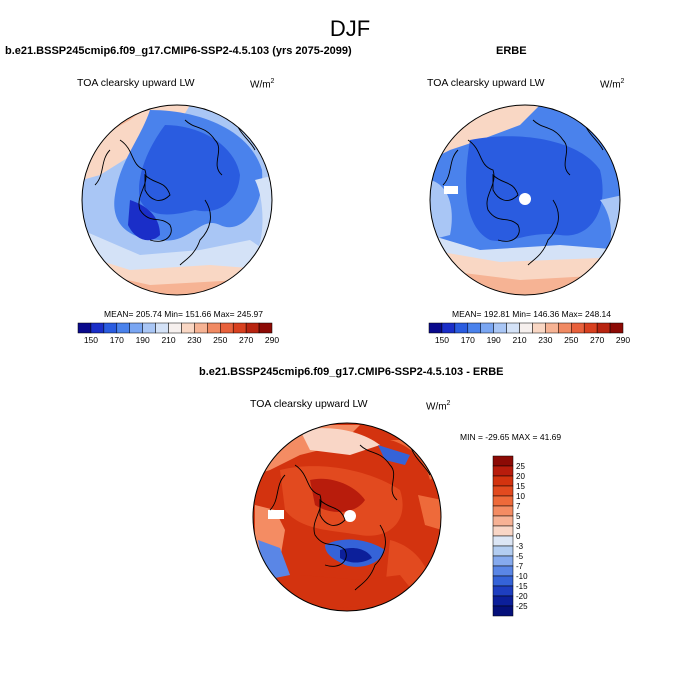 This screenshot has height=700, width=700. Describe the element at coordinates (520, 476) in the screenshot. I see `colorbar-tick-label: 20` at that location.